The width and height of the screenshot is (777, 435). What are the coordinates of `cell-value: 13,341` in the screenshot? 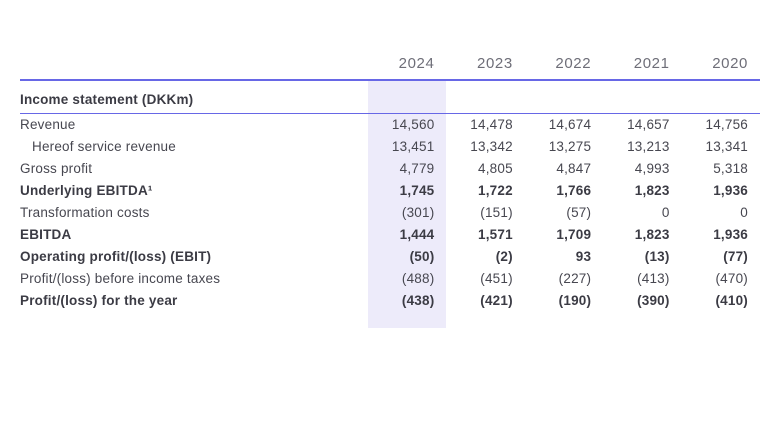 It's located at (726, 146).